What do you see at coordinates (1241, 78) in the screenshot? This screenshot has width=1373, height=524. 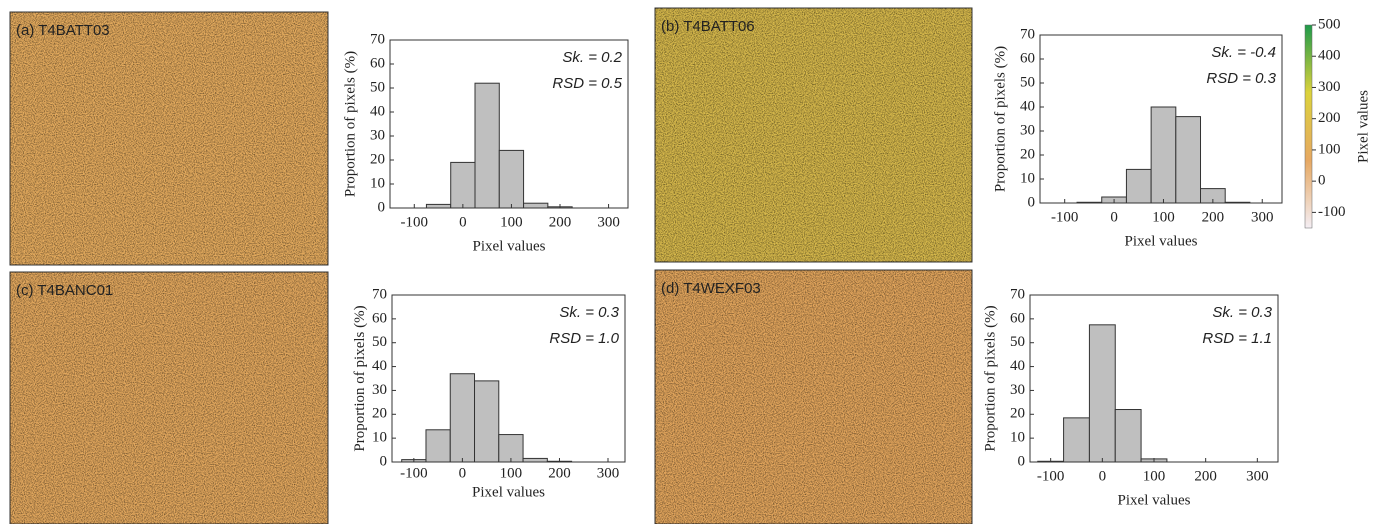 I see `annotation: RSD = 0.3` at bounding box center [1241, 78].